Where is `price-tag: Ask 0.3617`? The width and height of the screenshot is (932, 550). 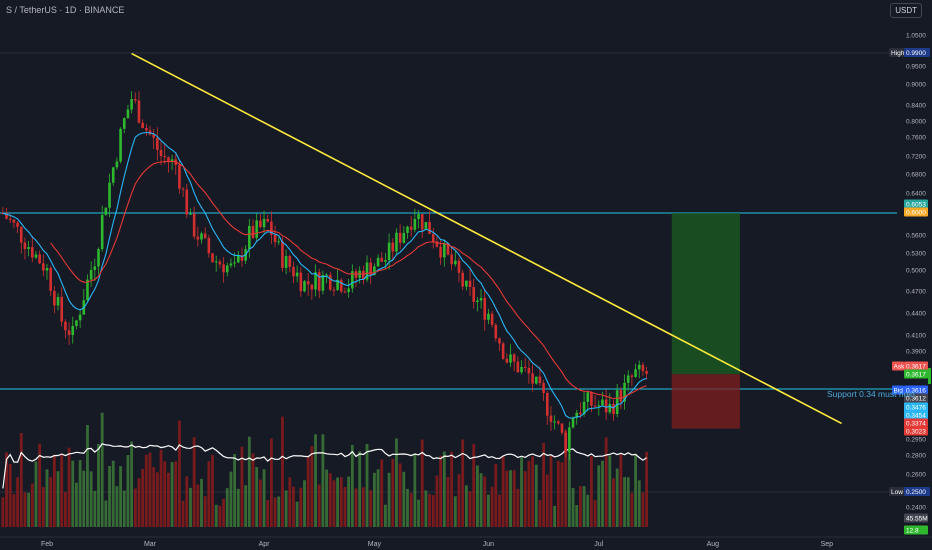
price-tag: Ask 0.3617 is located at coordinates (910, 366).